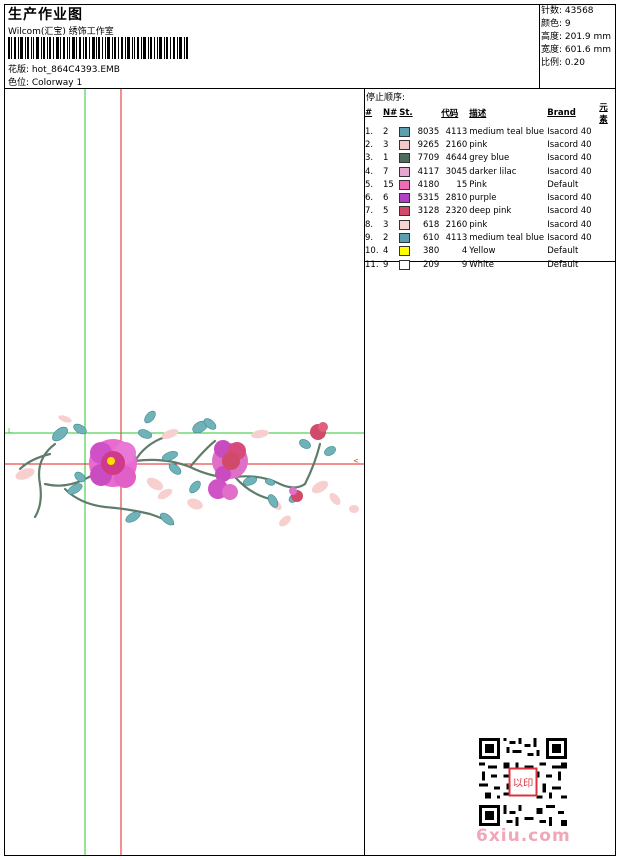 This screenshot has width=620, height=860. I want to click on table-bottom-divider, so click(490, 261).